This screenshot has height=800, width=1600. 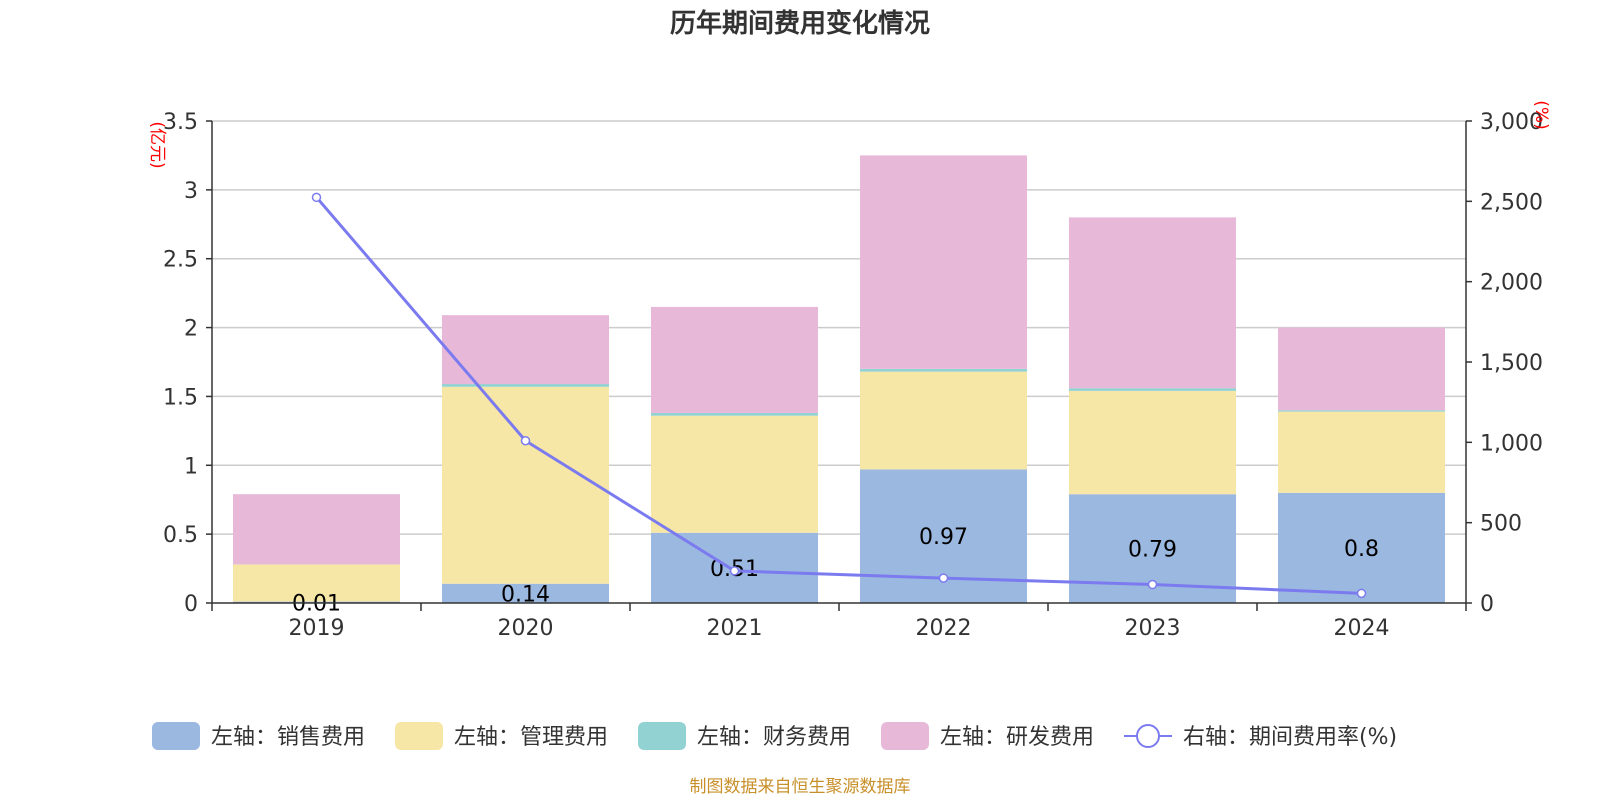 I want to click on right-axis-tick-label: 0, so click(x=1487, y=604).